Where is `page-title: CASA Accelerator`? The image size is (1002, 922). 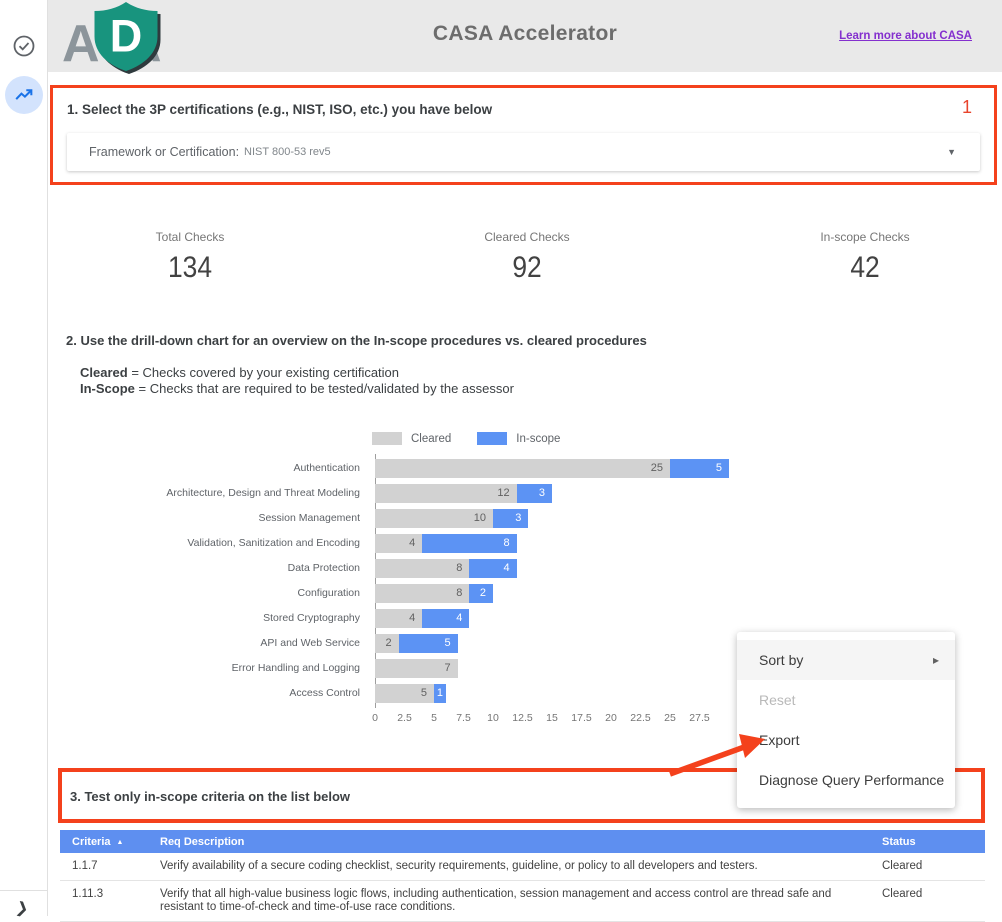
page-title: CASA Accelerator is located at coordinates (525, 33).